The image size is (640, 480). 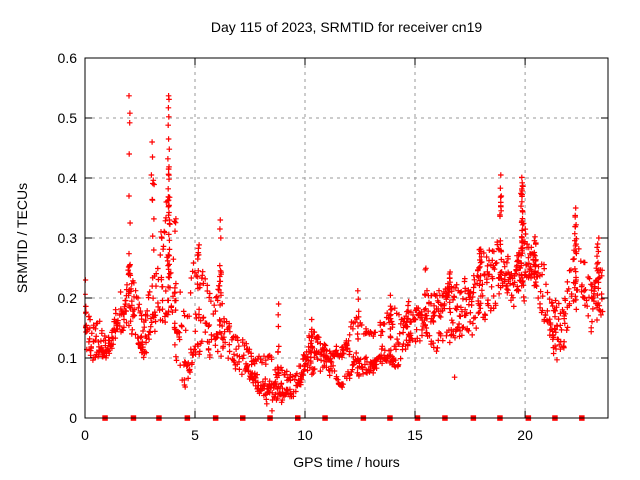 I want to click on x-axis-label: GPS time / hours, so click(x=346, y=462).